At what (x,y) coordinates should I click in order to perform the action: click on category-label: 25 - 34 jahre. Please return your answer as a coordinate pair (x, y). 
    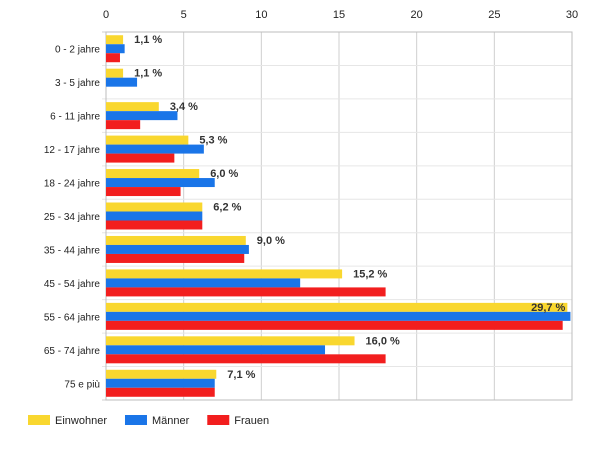
    Looking at the image, I should click on (72, 217).